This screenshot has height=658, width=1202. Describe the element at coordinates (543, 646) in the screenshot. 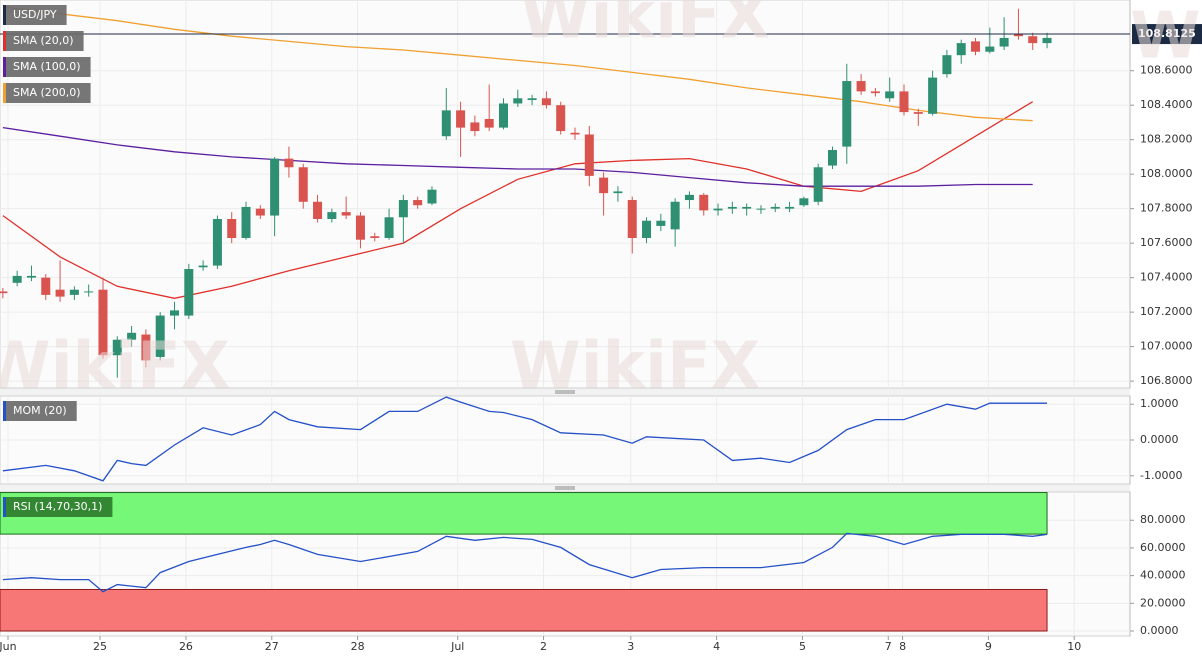

I see `x-tick-label: 2` at that location.